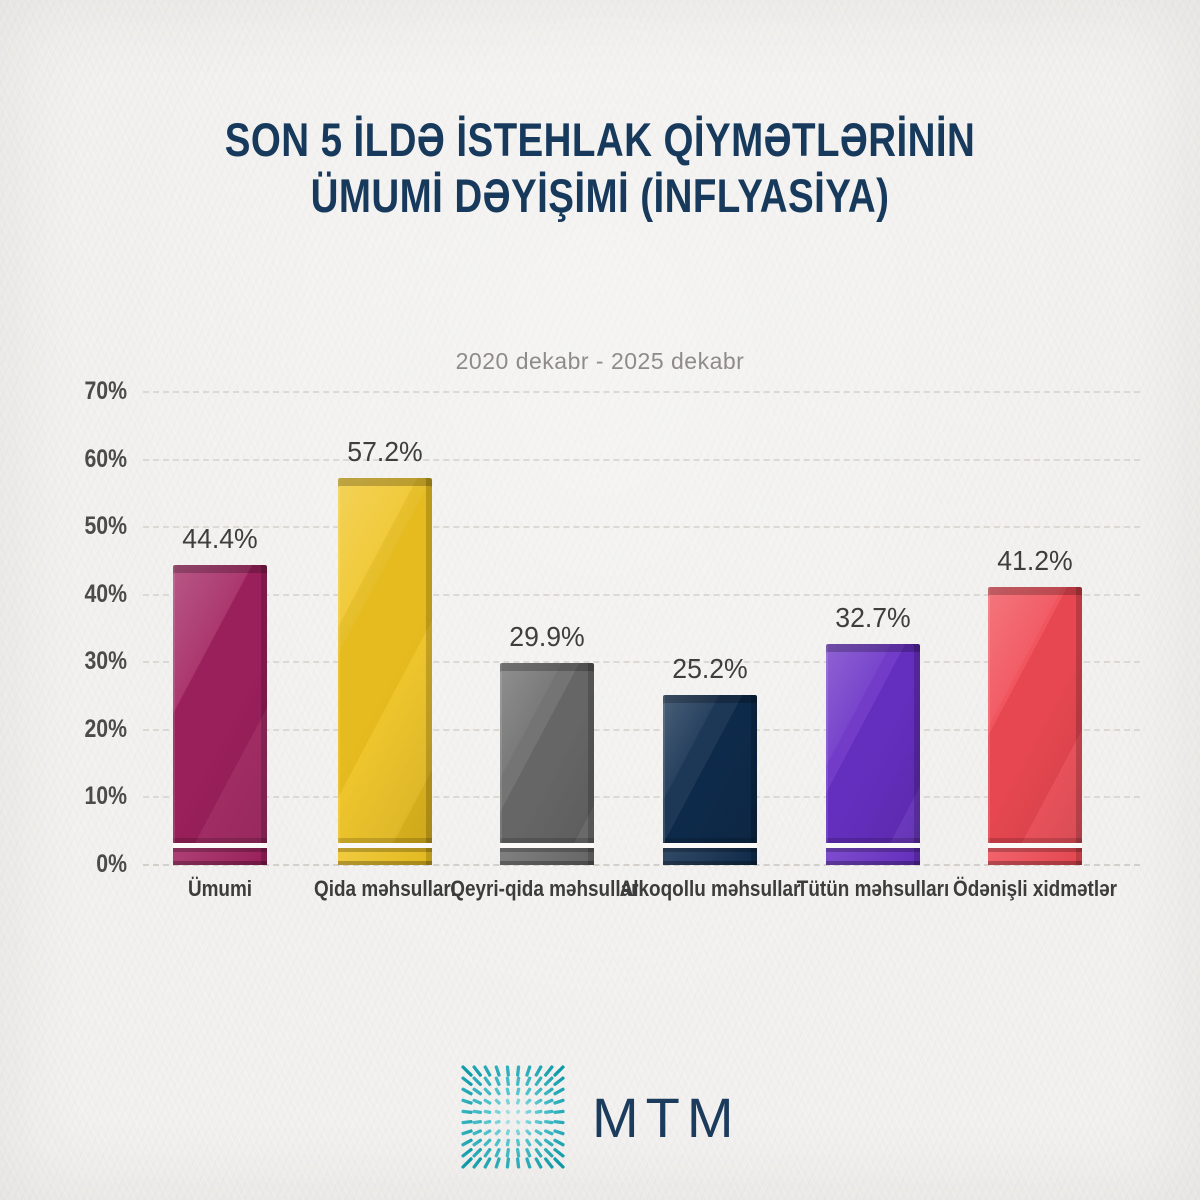  Describe the element at coordinates (105, 796) in the screenshot. I see `y-axis-tick-label: 10%` at that location.